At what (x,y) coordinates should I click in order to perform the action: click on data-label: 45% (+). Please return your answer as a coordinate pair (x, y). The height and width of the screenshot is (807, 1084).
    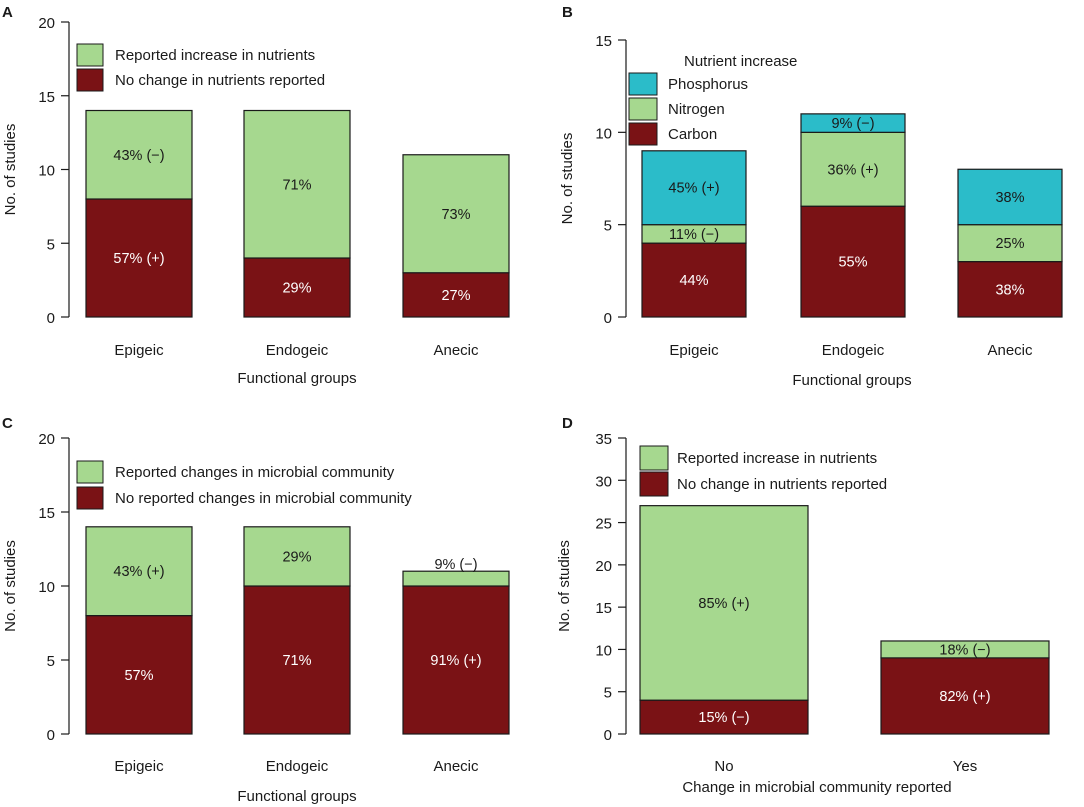
    Looking at the image, I should click on (693, 189).